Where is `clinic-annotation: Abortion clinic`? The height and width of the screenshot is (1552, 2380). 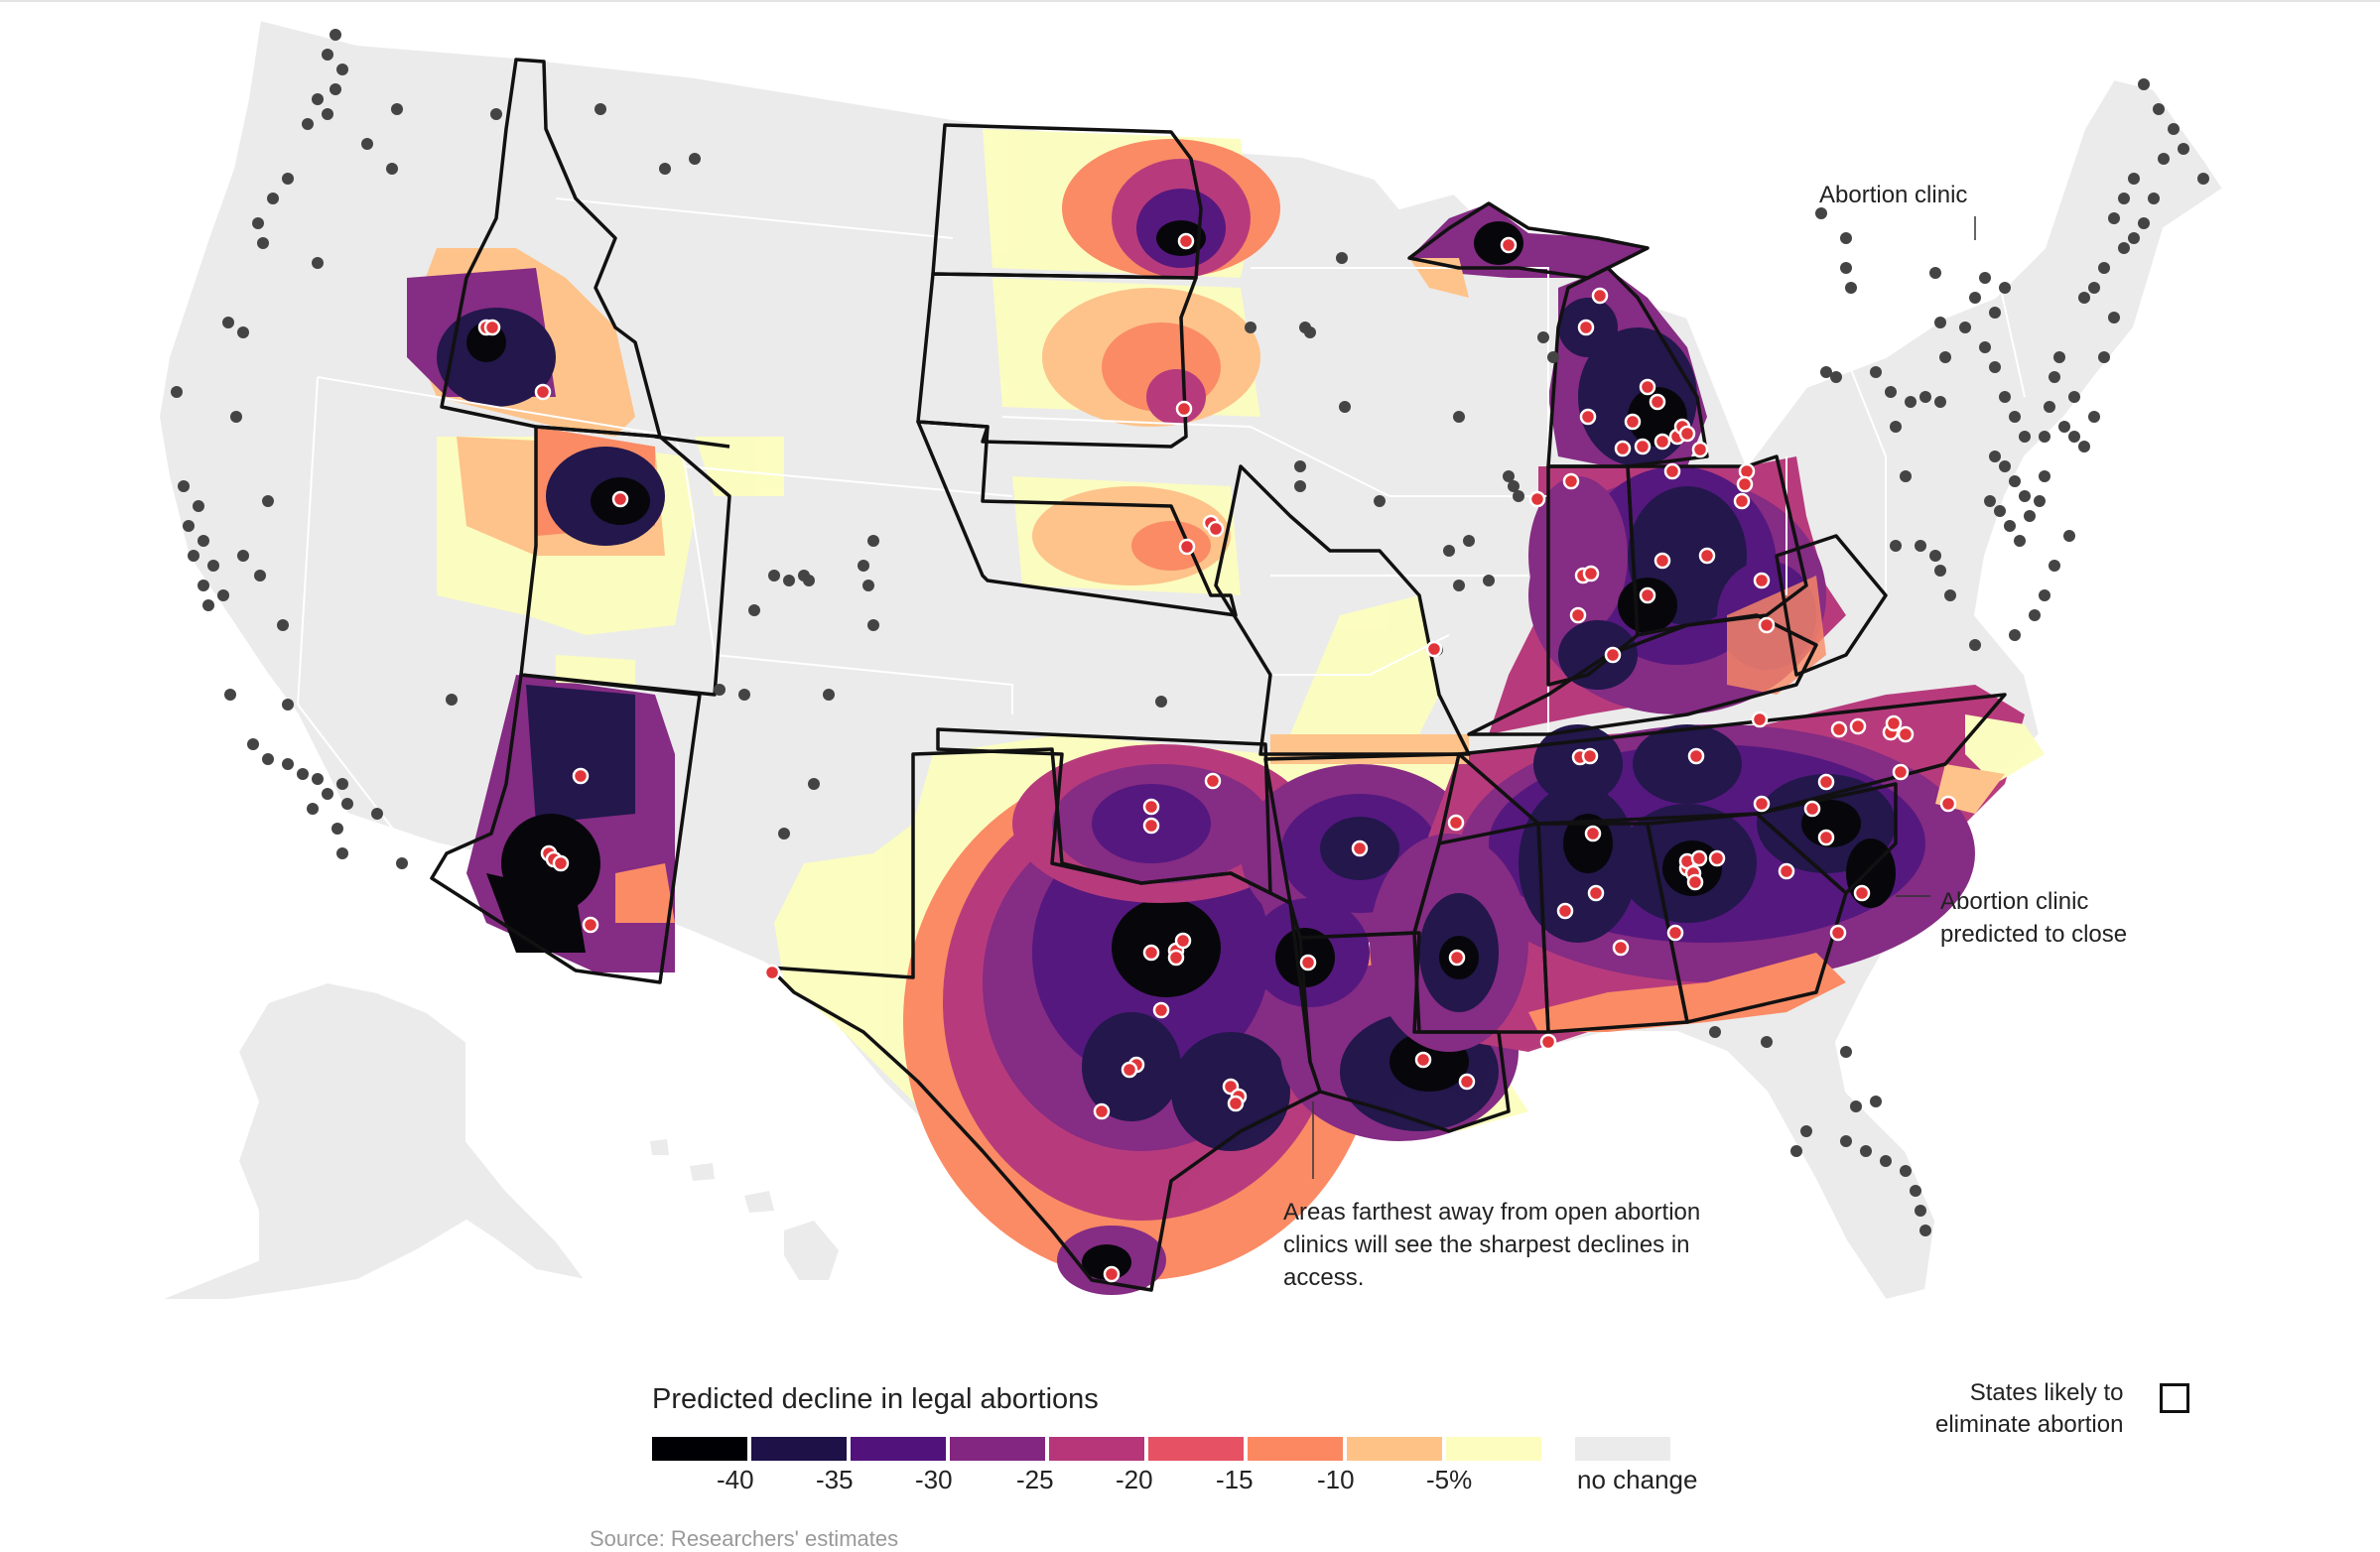
clinic-annotation: Abortion clinic is located at coordinates (1893, 195).